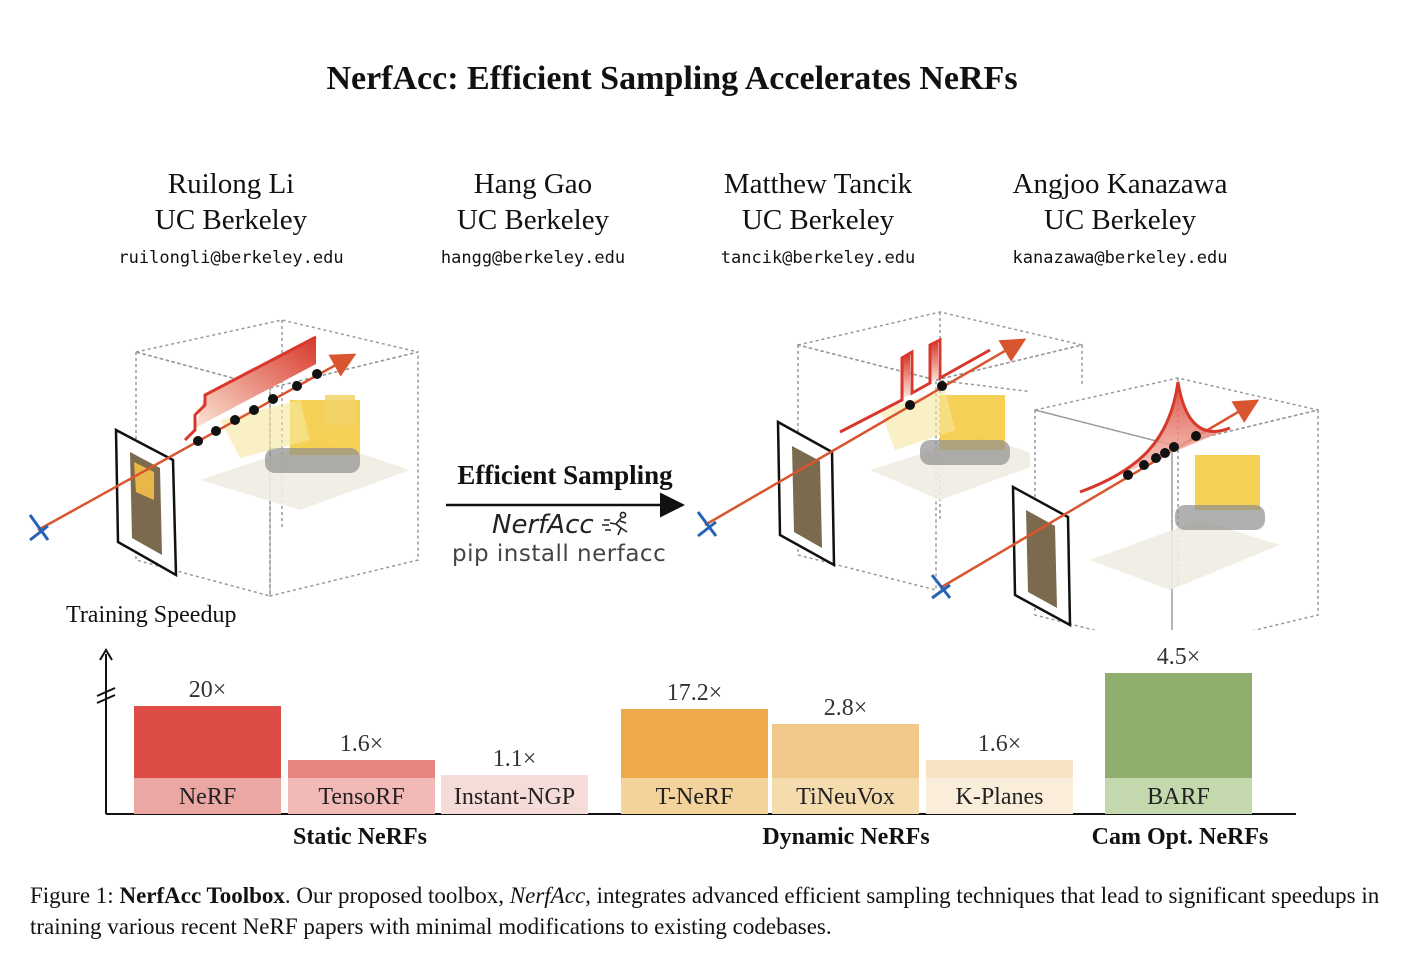 The image size is (1414, 970). I want to click on category-label: NeRF, so click(207, 797).